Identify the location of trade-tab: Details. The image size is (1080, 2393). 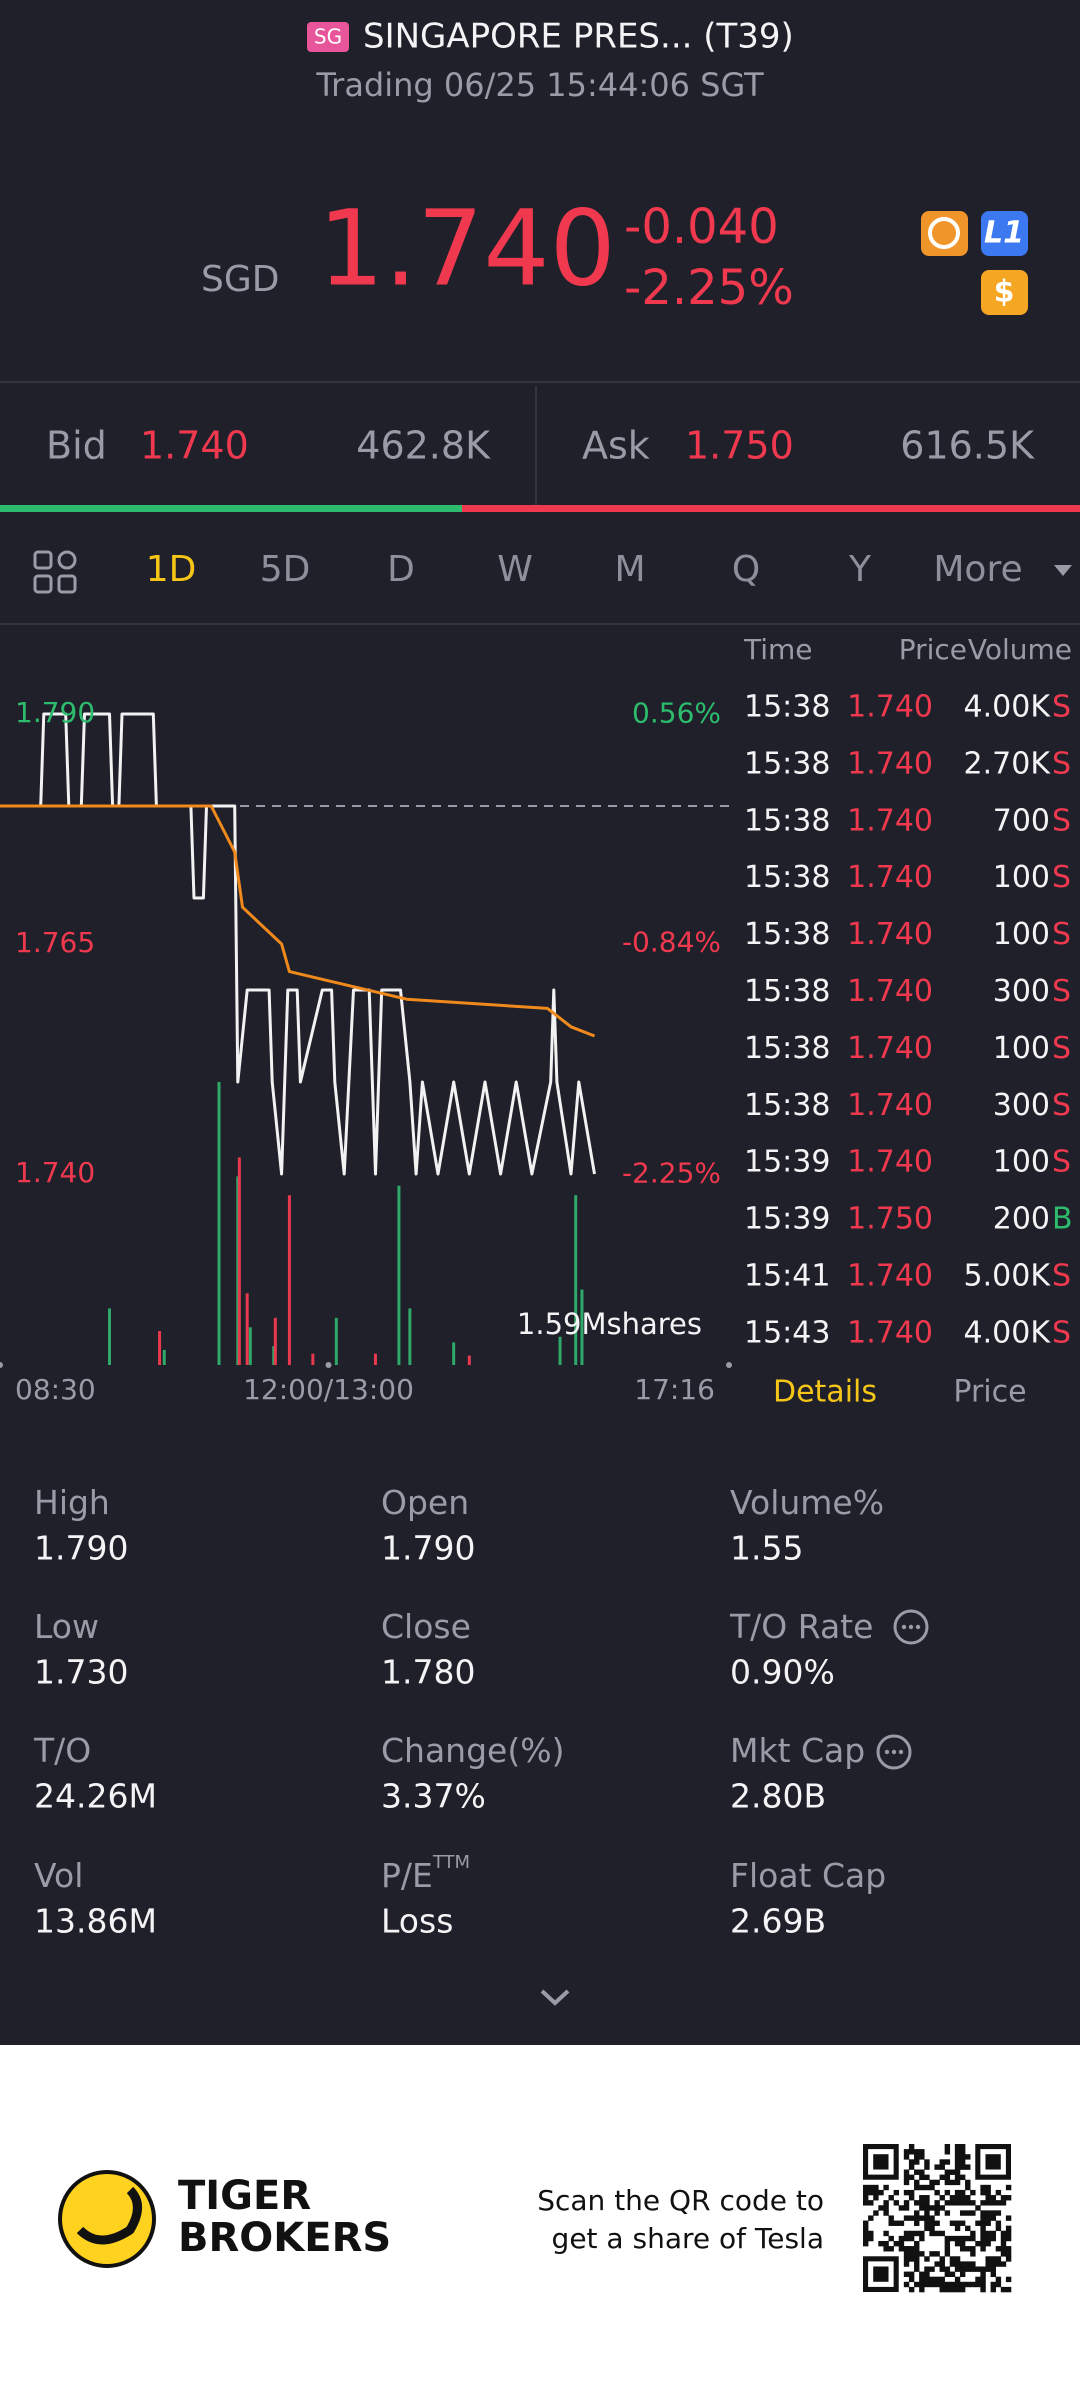
(825, 1392).